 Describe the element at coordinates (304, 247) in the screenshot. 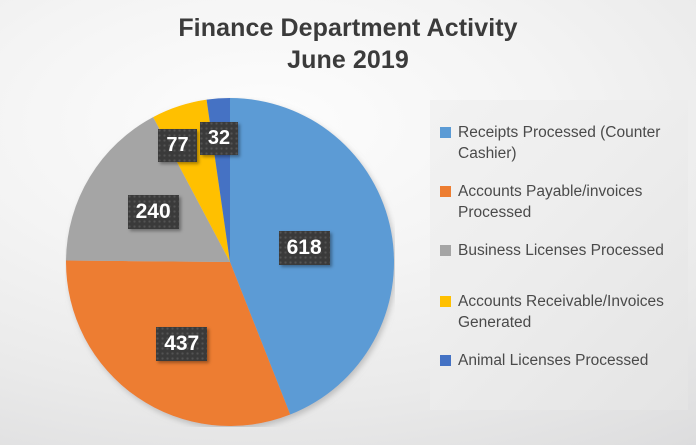

I see `data-label-receipts: 618` at that location.